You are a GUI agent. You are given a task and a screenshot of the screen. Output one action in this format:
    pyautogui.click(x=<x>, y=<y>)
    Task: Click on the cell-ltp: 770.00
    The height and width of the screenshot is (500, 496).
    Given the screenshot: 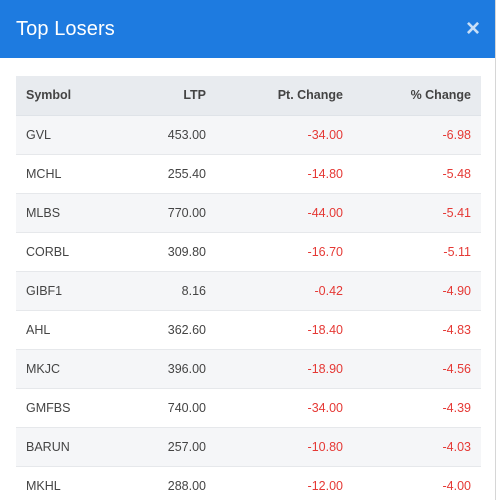 What is the action you would take?
    pyautogui.click(x=170, y=213)
    